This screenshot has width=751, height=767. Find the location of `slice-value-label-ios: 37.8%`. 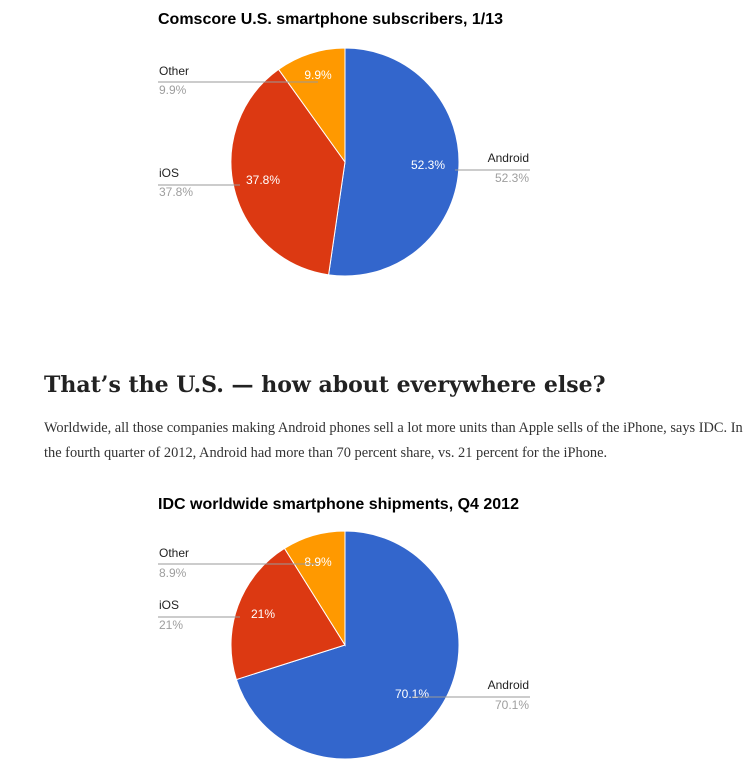

slice-value-label-ios: 37.8% is located at coordinates (263, 180).